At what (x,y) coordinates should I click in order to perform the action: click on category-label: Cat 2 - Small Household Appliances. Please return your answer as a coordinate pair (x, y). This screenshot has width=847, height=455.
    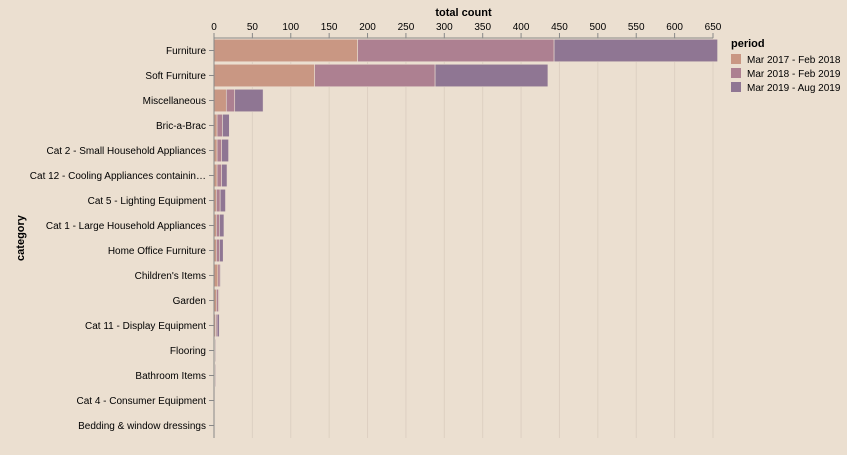
    Looking at the image, I should click on (126, 151).